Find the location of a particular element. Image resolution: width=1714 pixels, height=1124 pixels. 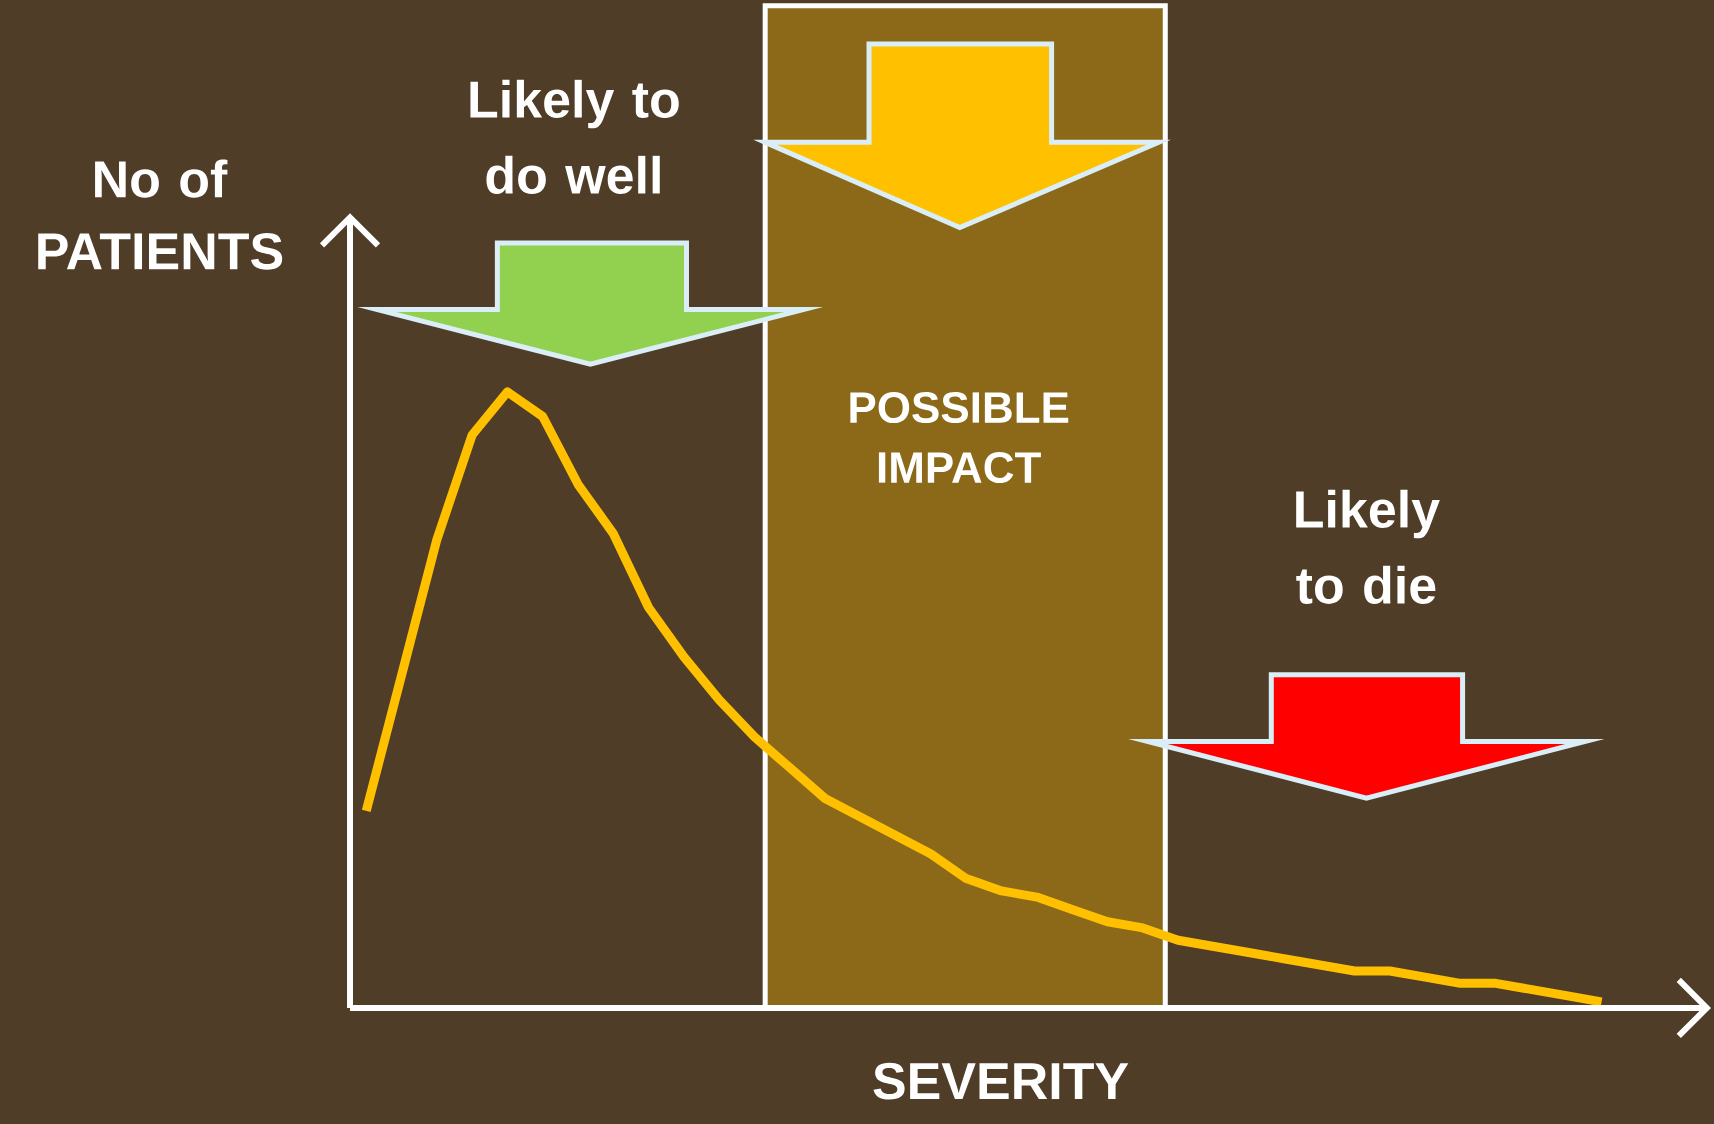

text: Likely to do well is located at coordinates (574, 136).